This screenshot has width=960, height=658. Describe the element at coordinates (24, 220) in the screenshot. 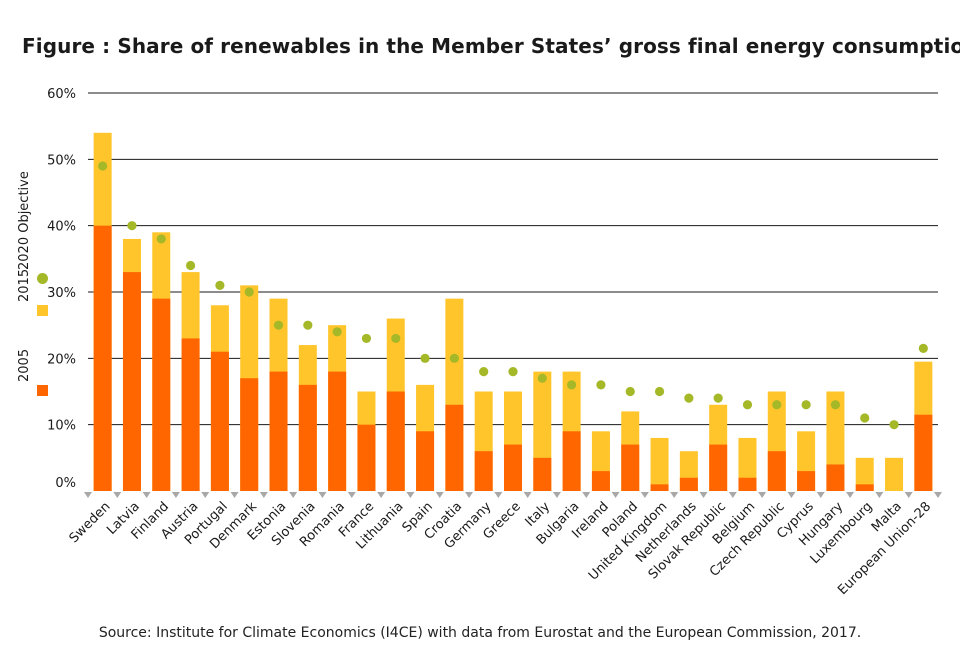

I see `legend-label-objective: 2020 Objective` at that location.